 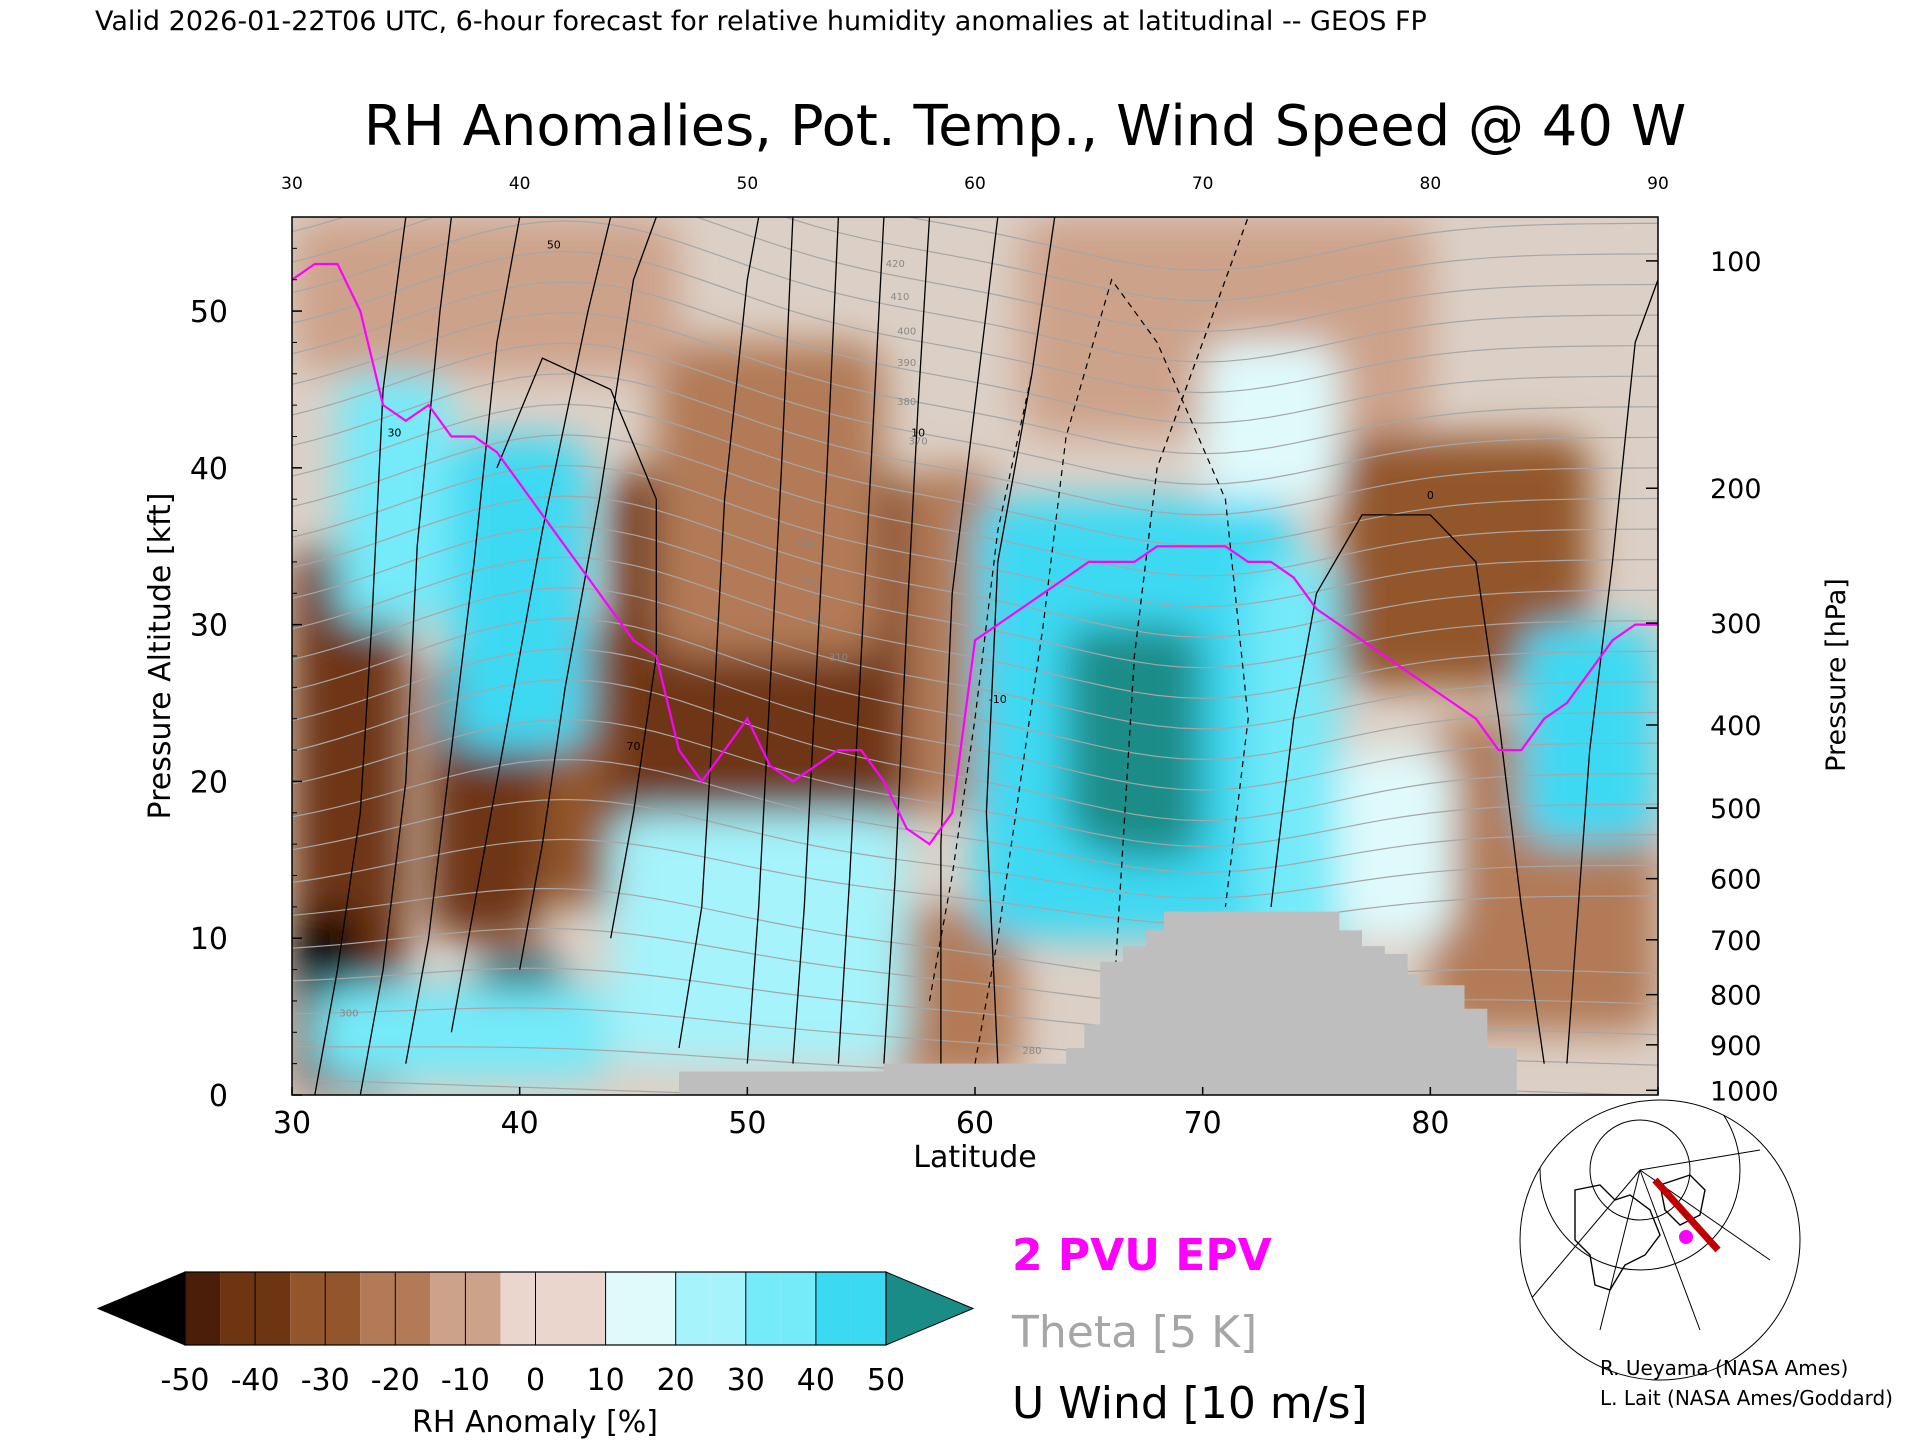 What do you see at coordinates (746, 1380) in the screenshot?
I see `colorbar-tick-label: 30` at bounding box center [746, 1380].